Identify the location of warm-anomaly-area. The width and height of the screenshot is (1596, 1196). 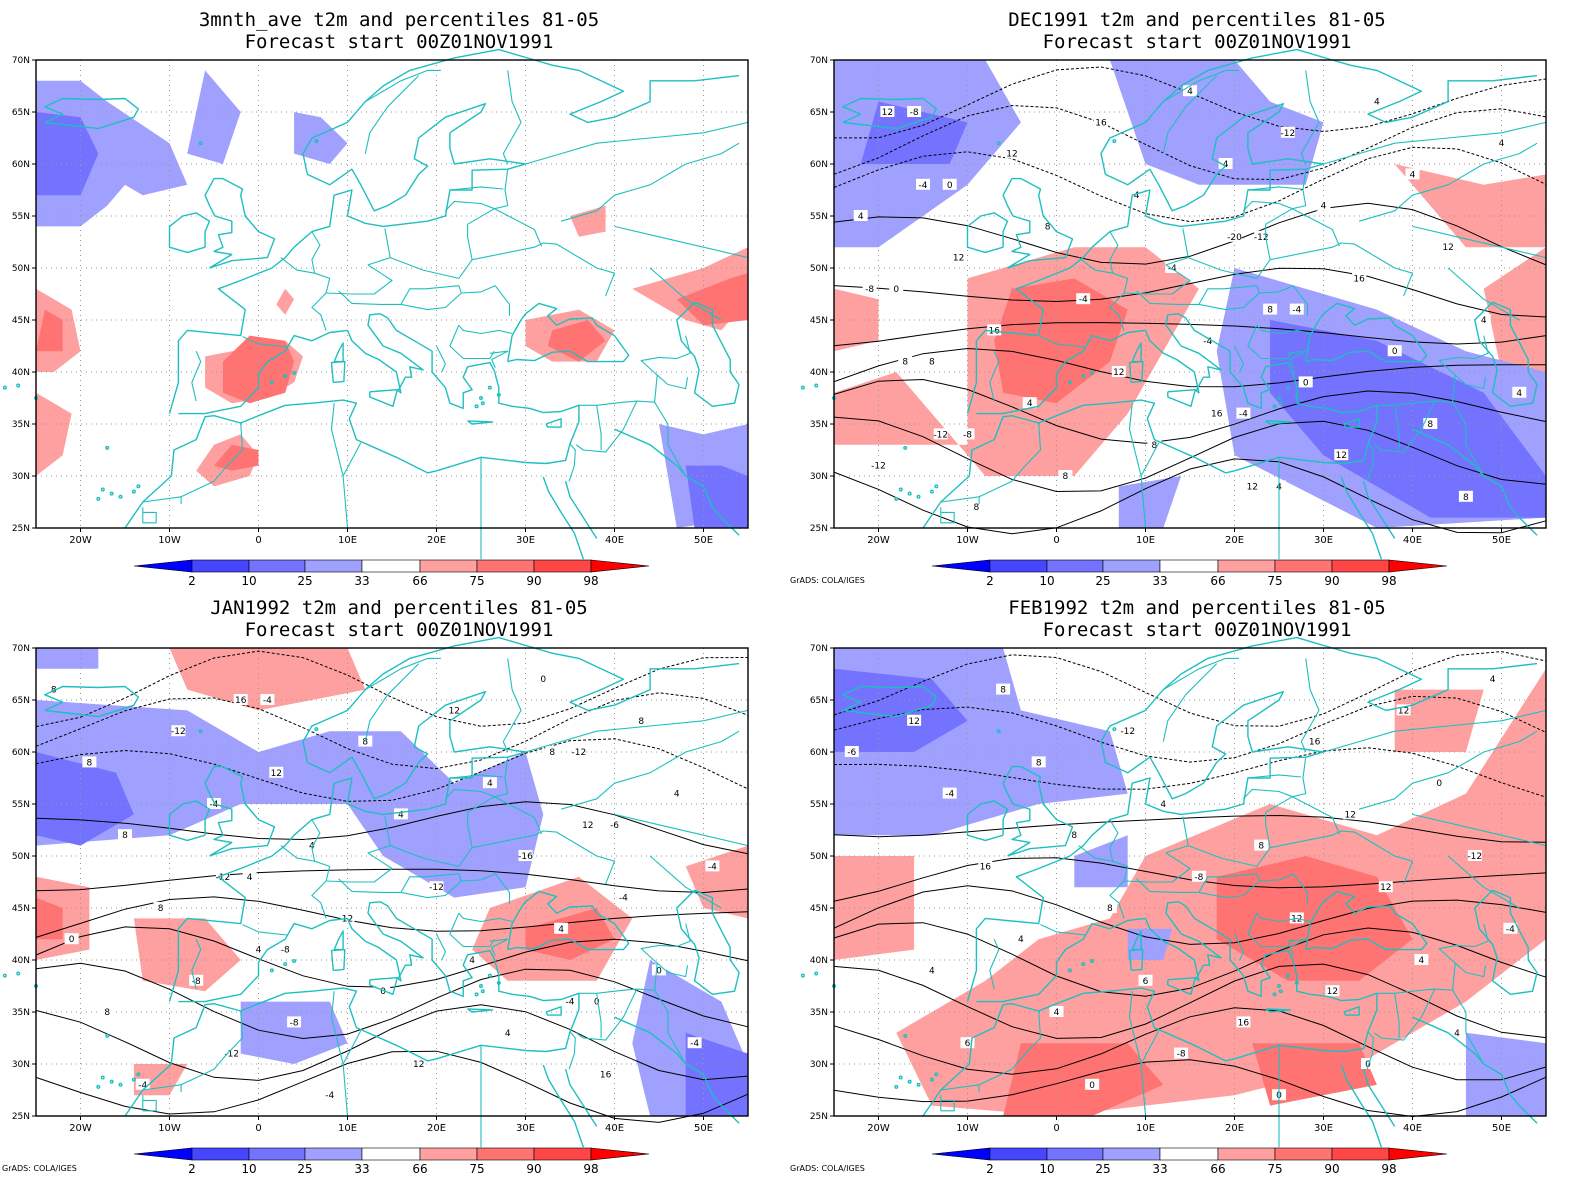
(1439, 720).